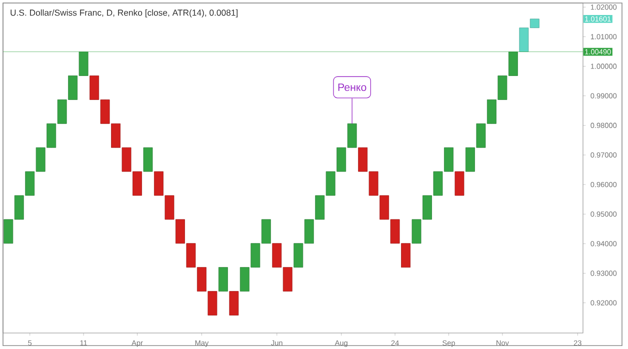 The height and width of the screenshot is (349, 628). Describe the element at coordinates (124, 13) in the screenshot. I see `text: U.S. Dollar/Swiss Franc, D, Renko [close, ATR(14), 0.0081]` at that location.